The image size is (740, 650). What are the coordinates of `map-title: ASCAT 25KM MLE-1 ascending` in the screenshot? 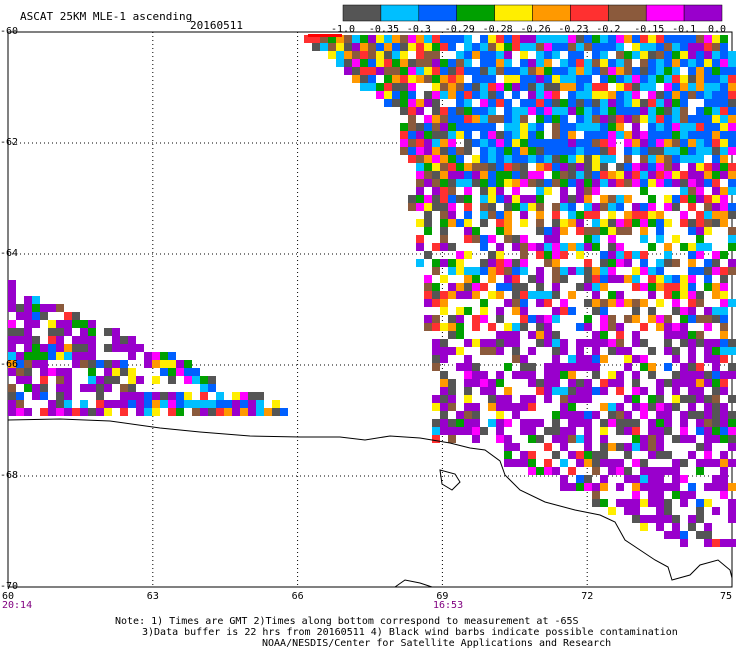 It's located at (106, 16).